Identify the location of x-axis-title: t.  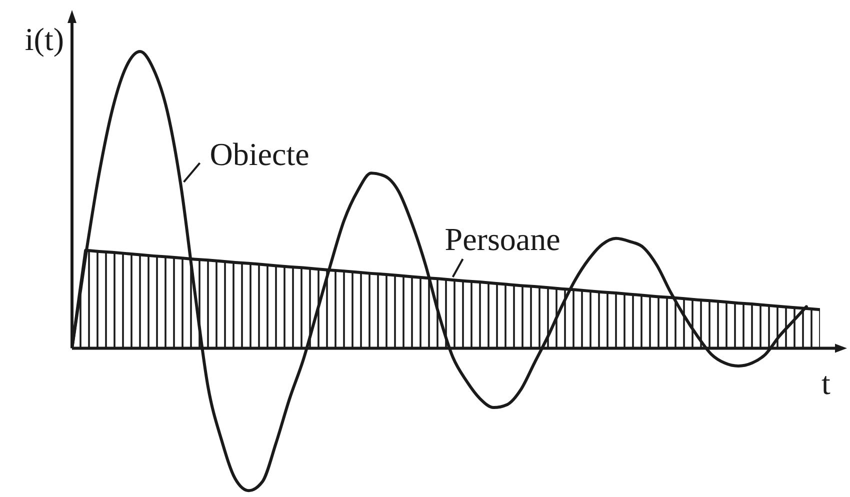
(826, 383).